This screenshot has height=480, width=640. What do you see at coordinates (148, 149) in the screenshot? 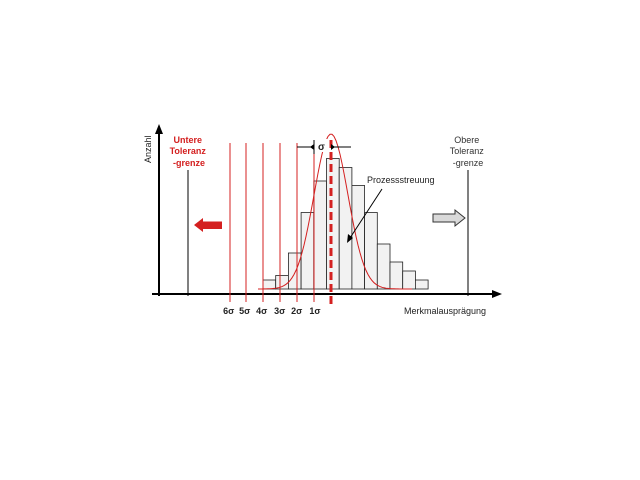
I see `y-axis-label: Anzahl` at bounding box center [148, 149].